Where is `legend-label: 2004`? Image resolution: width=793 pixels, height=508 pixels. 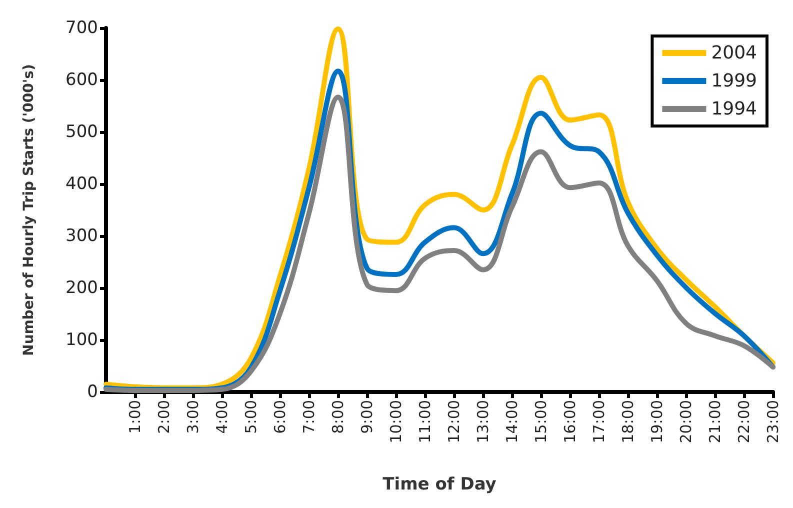 legend-label: 2004 is located at coordinates (734, 53).